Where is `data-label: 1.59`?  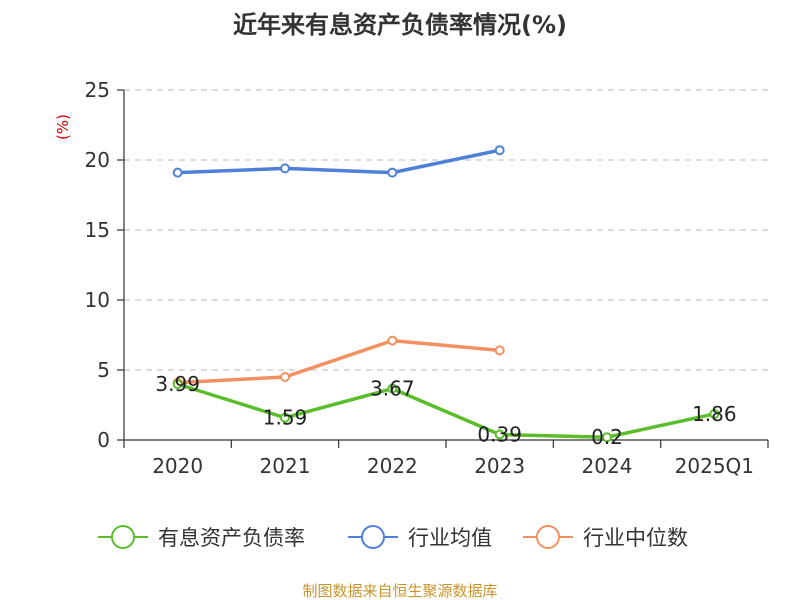 data-label: 1.59 is located at coordinates (285, 418).